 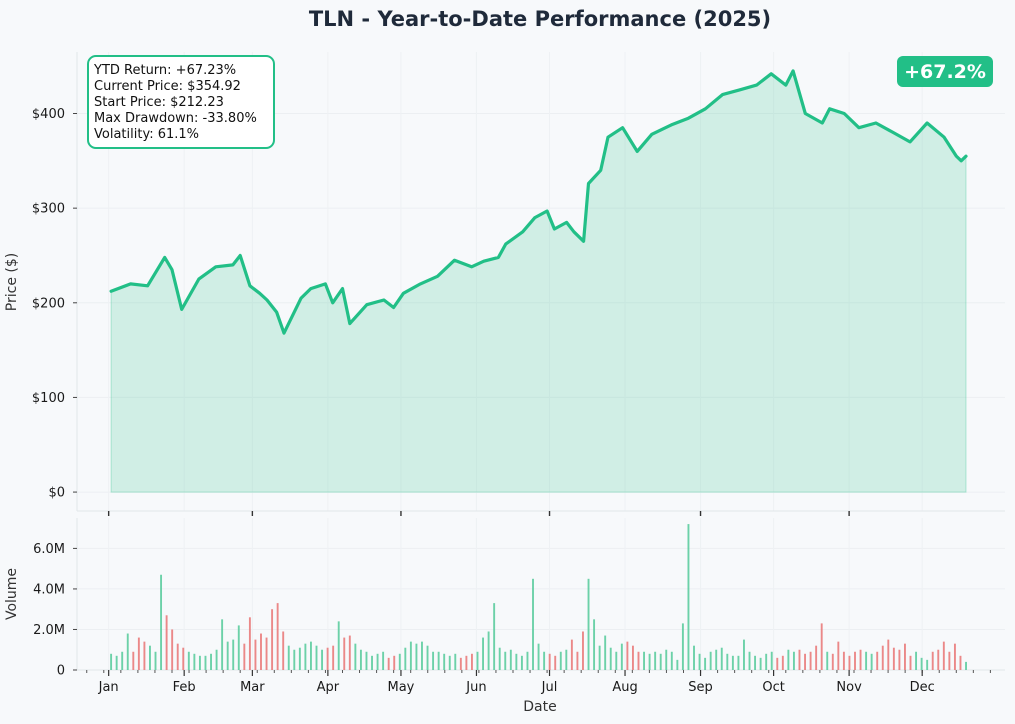 I want to click on volume-y-tick-label: 6.0M, so click(x=49, y=549).